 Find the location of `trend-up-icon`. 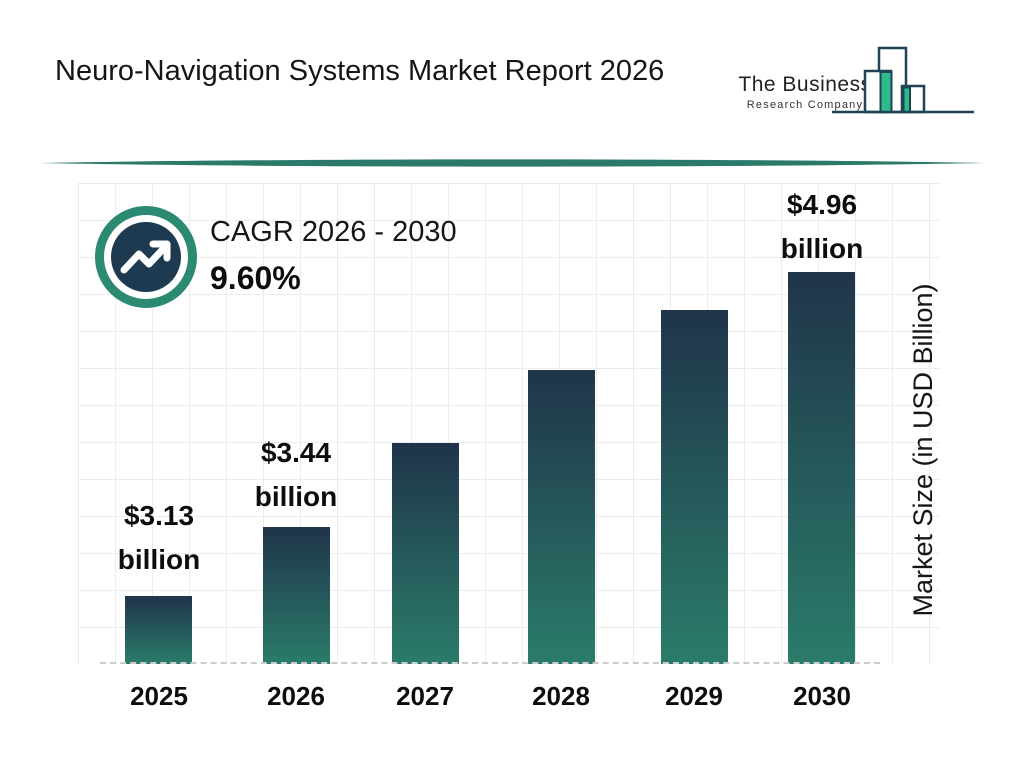

trend-up-icon is located at coordinates (146, 257).